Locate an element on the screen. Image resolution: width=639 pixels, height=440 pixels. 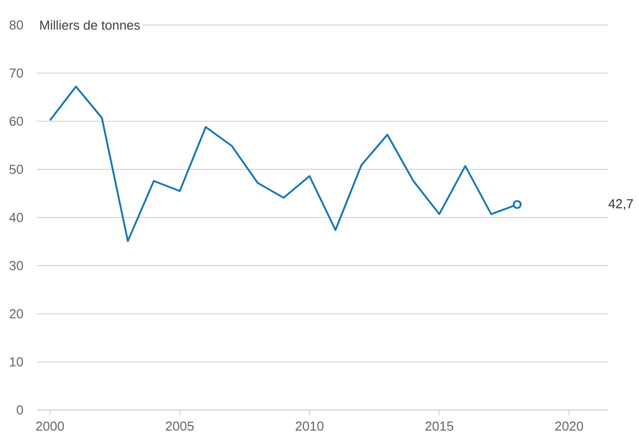
y-tick-label: 80 is located at coordinates (16, 25).